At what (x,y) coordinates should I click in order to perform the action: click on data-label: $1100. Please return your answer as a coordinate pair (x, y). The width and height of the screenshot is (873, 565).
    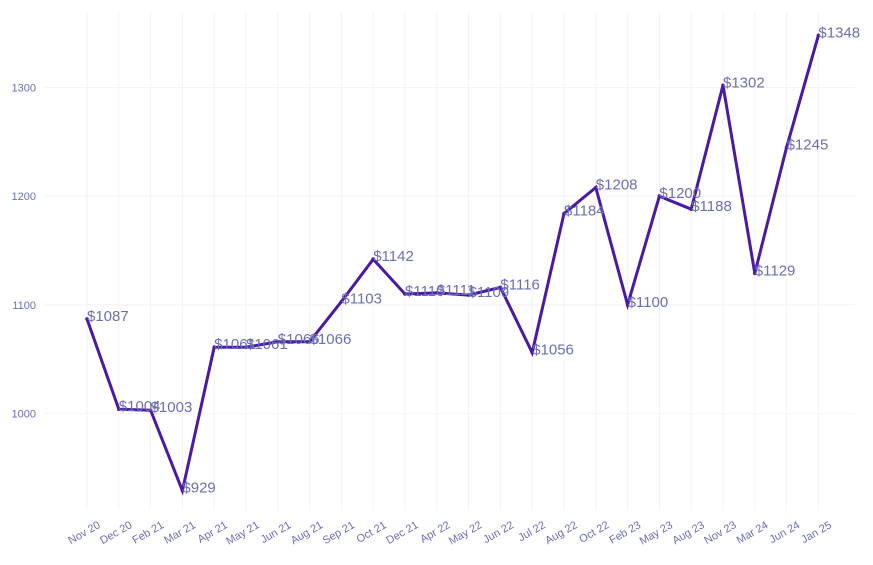
    Looking at the image, I should click on (648, 302).